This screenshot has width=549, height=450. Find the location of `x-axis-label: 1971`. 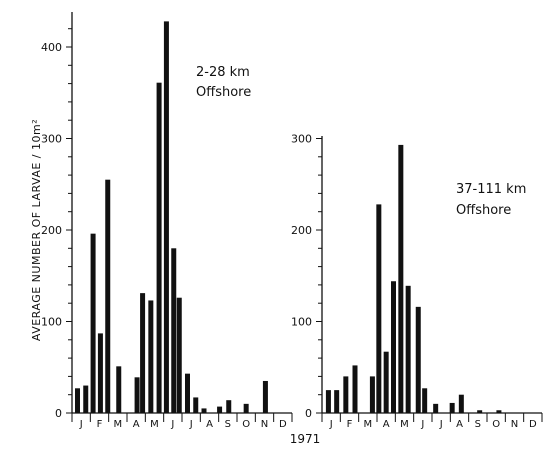

x-axis-label: 1971 is located at coordinates (305, 439).